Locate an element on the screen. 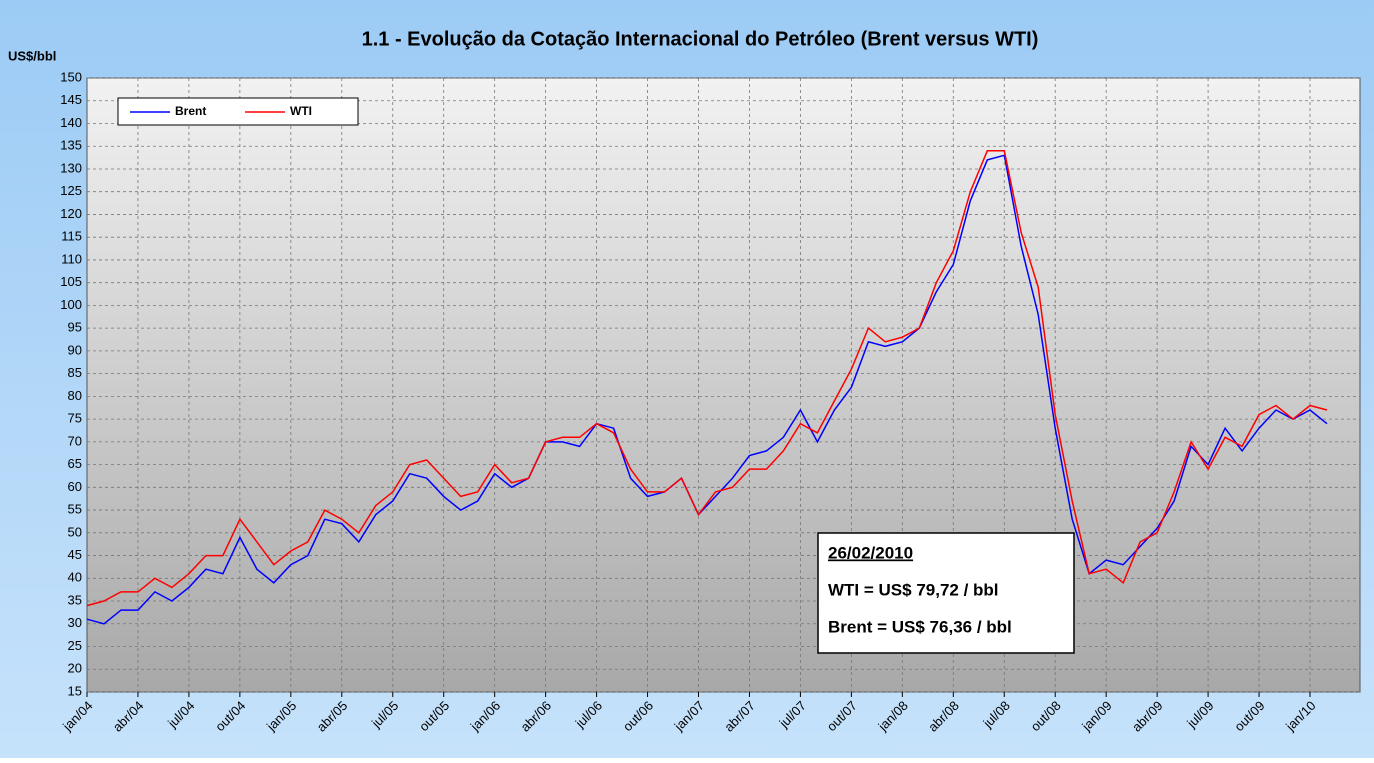  y-tick-label: 45 is located at coordinates (75, 554).